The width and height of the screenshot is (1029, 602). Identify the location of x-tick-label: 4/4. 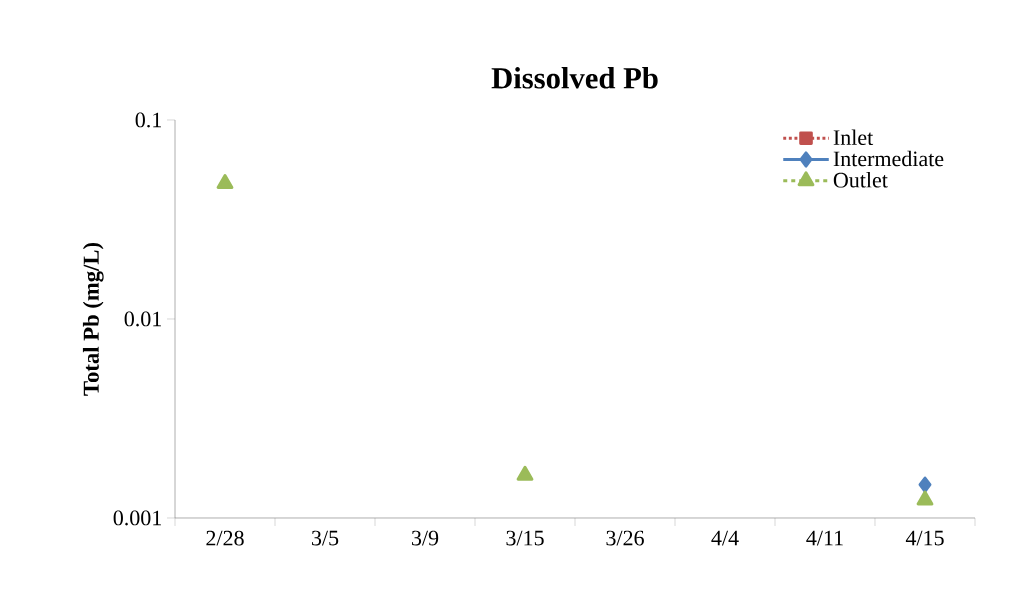
(725, 538).